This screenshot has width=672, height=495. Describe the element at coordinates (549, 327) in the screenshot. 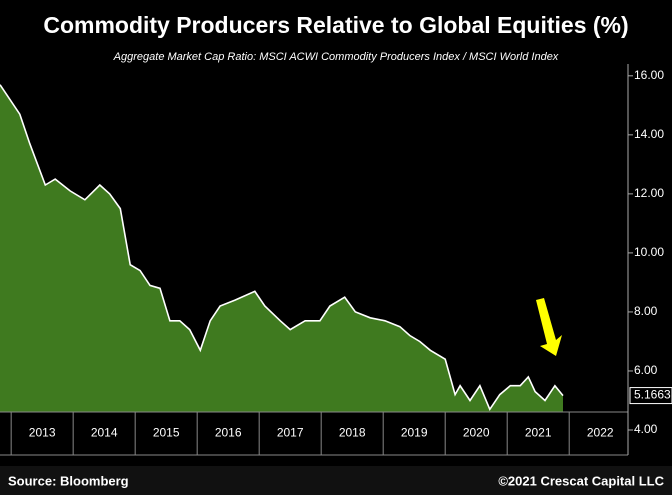

I see `arrow-annotation` at that location.